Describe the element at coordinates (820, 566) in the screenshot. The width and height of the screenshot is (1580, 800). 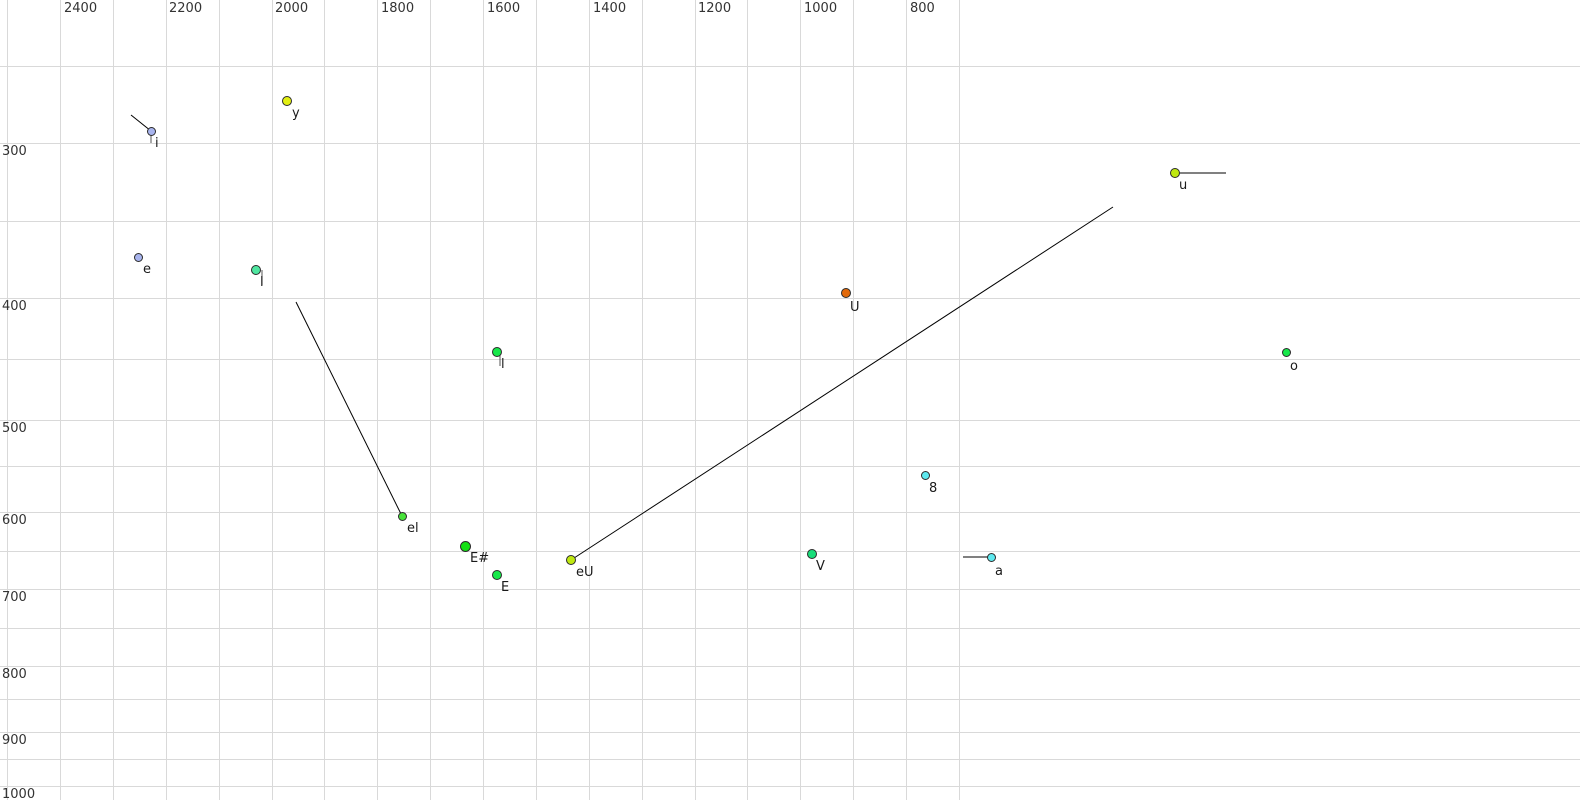
I see `data-point-label: V` at that location.